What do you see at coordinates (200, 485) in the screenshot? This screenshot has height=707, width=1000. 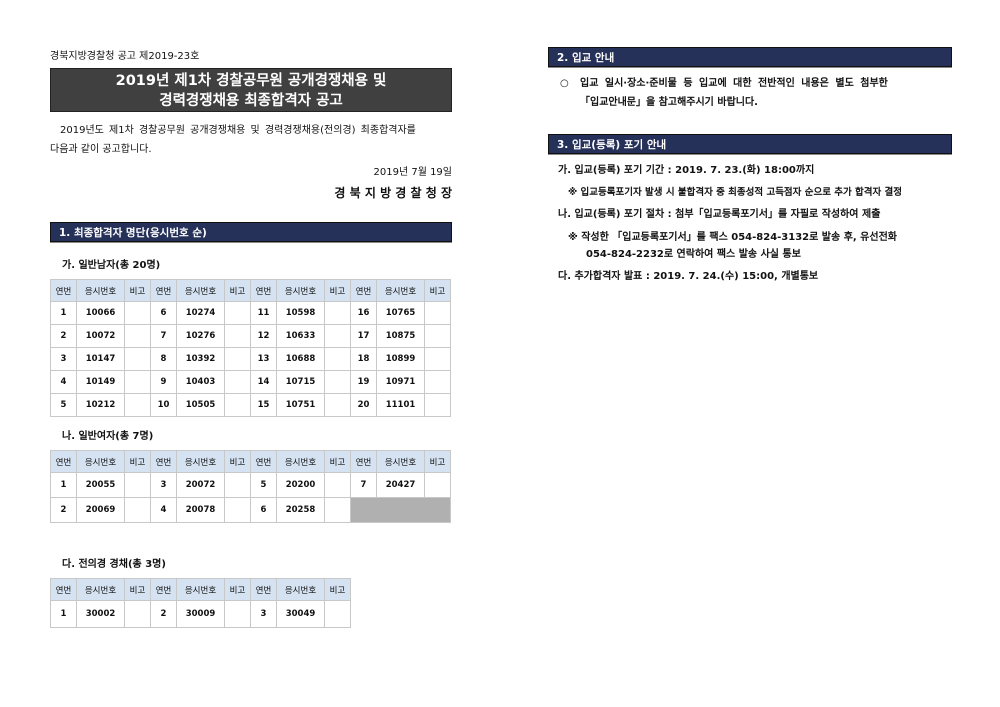 I see `exam-number-cell: 20072` at bounding box center [200, 485].